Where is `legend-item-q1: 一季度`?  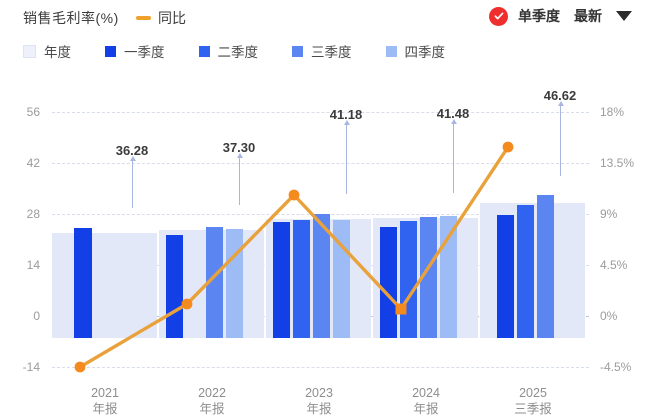
legend-item-q1: 一季度 is located at coordinates (135, 51).